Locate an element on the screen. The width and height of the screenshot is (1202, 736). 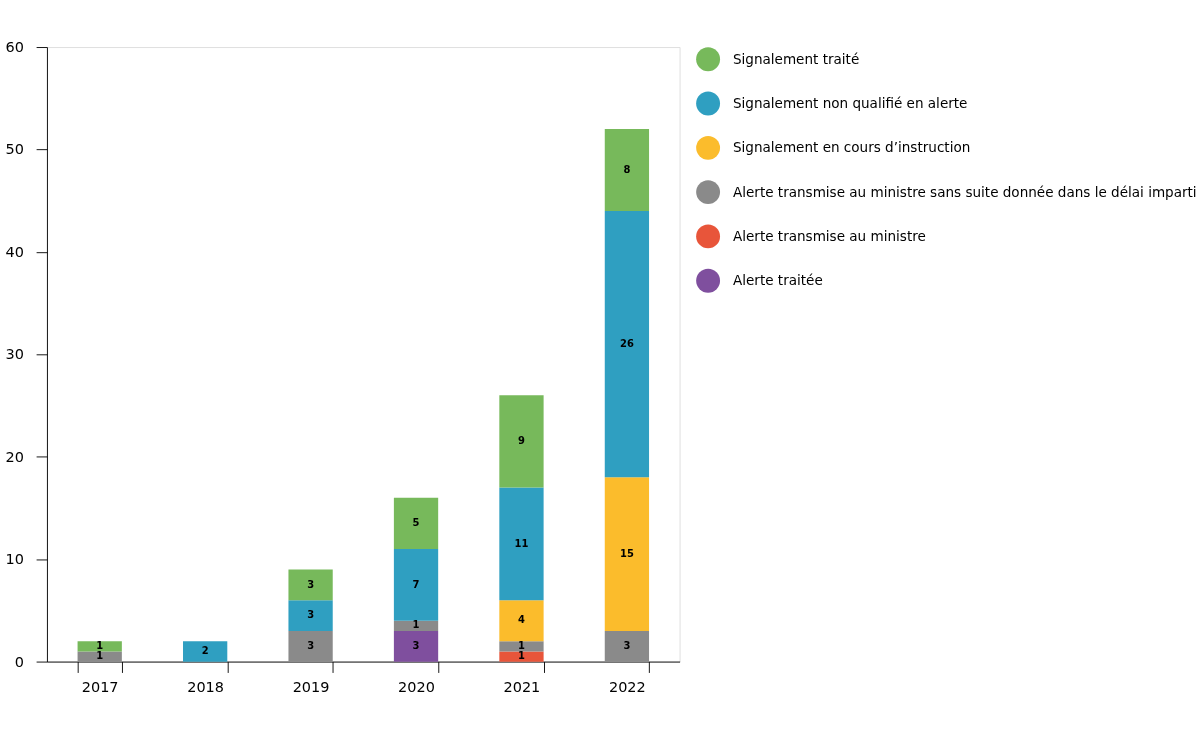
data-label: 8 is located at coordinates (627, 169).